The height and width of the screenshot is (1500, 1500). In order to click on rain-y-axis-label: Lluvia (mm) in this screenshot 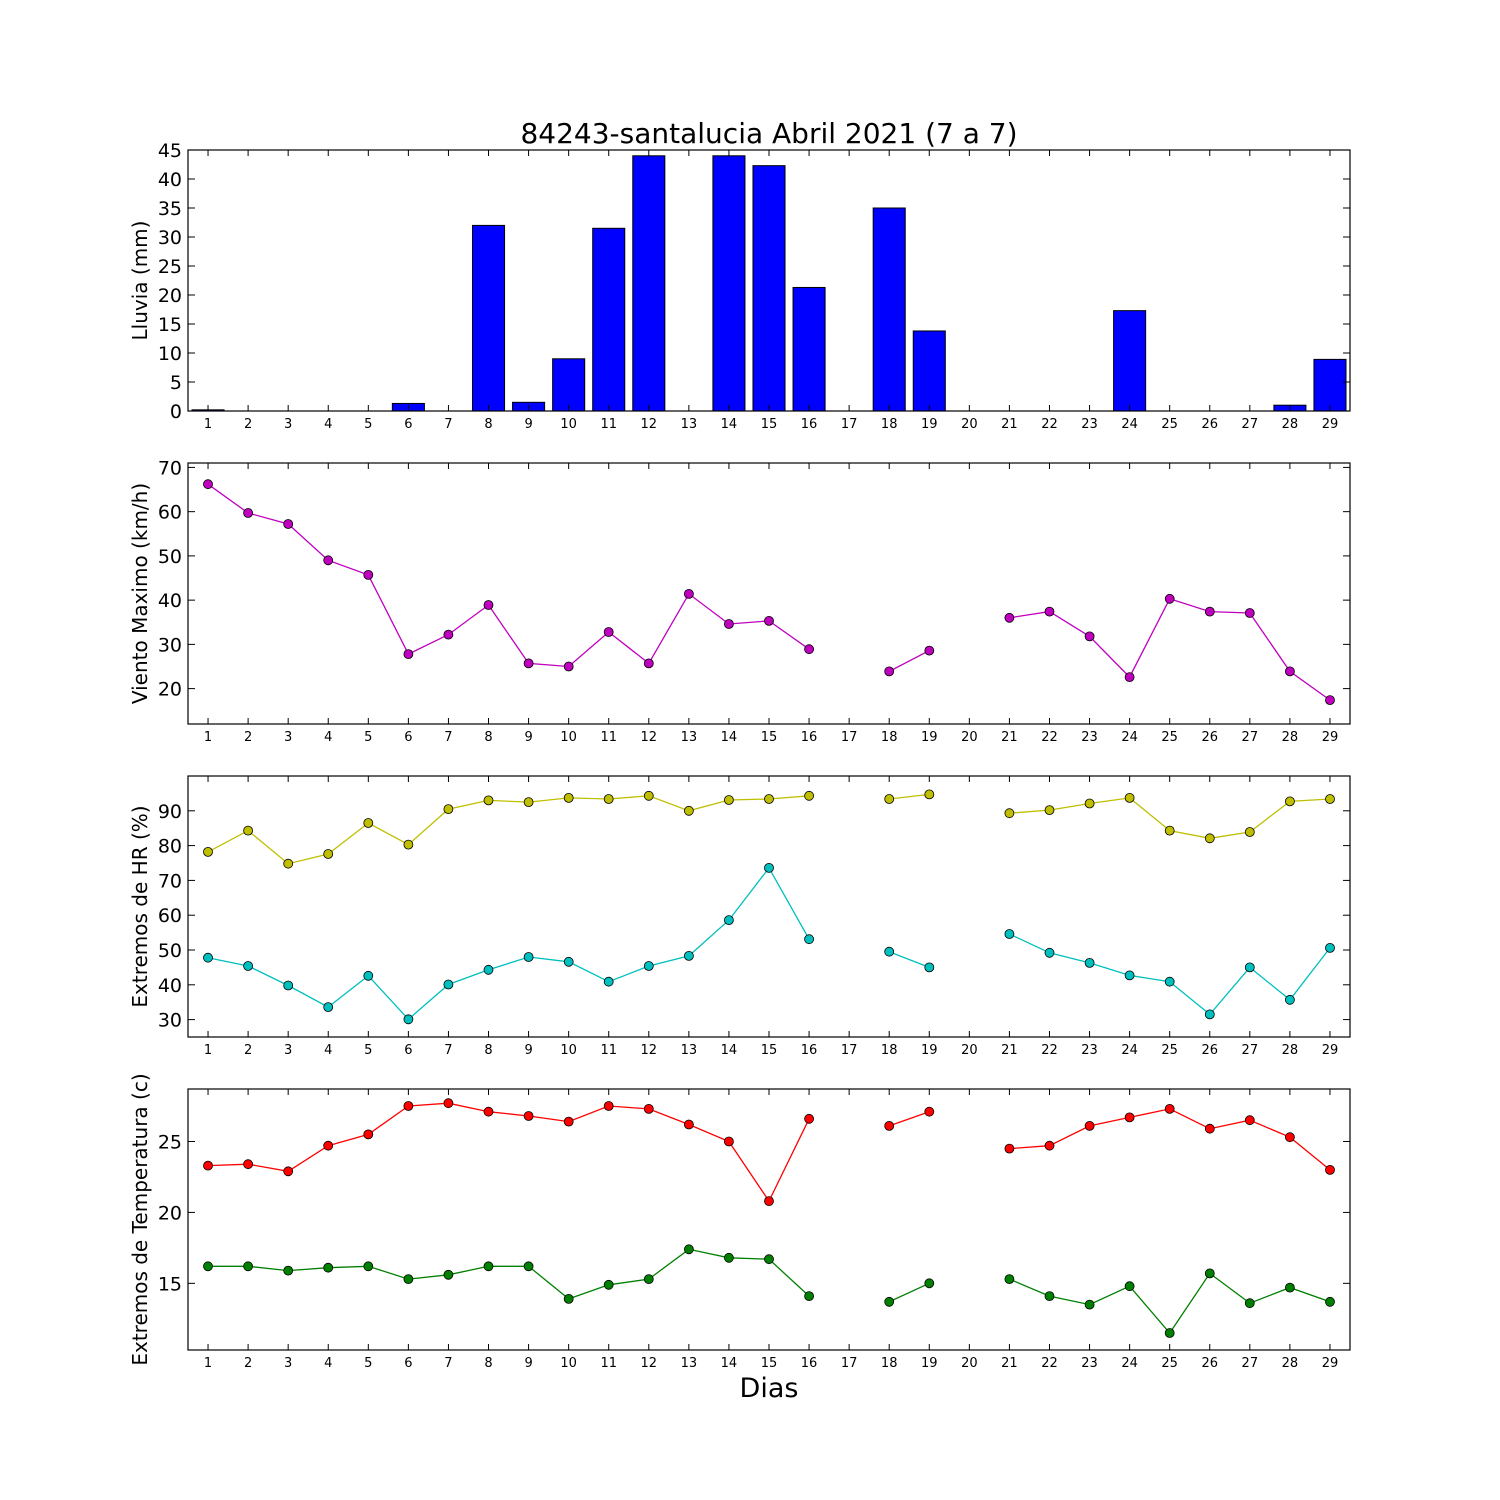, I will do `click(140, 281)`.